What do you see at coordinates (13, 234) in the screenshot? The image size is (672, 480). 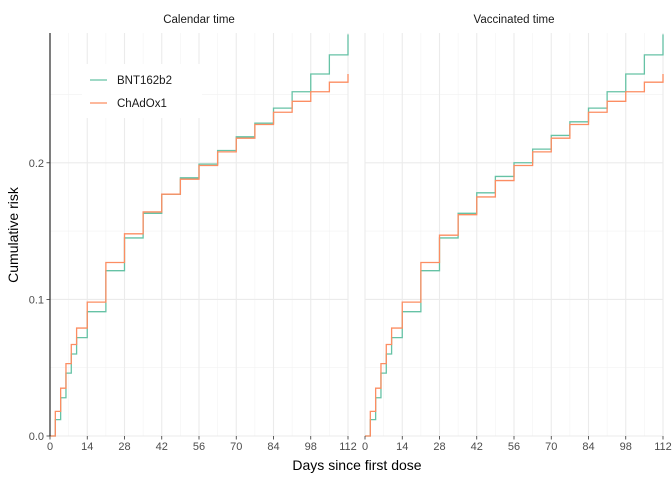 I see `y-axis-title: Cumulative risk` at bounding box center [13, 234].